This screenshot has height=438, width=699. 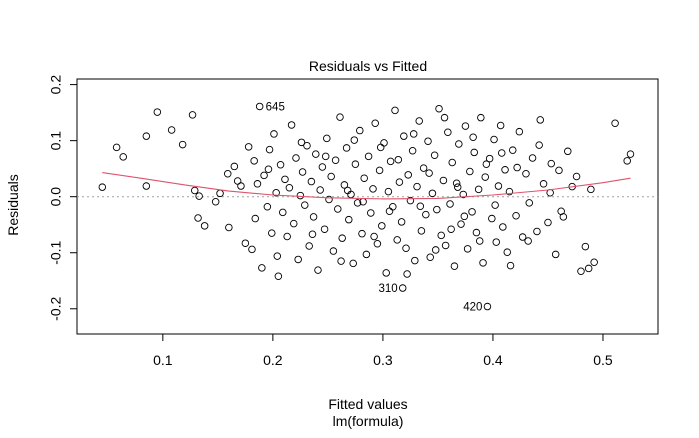 What do you see at coordinates (472, 308) in the screenshot?
I see `outlier-label-420: 420` at bounding box center [472, 308].